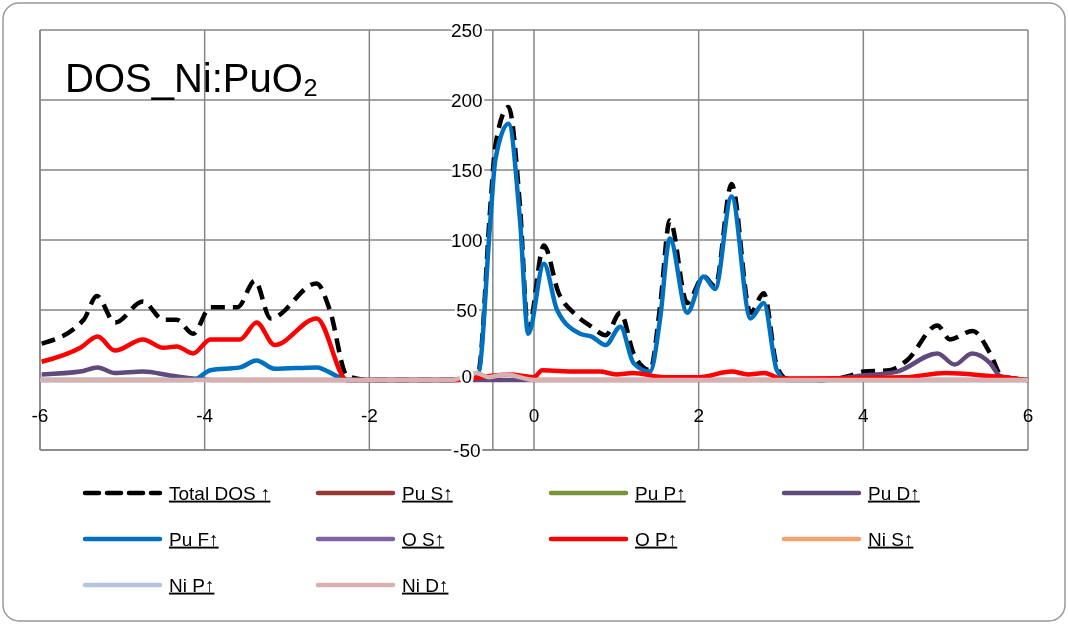 Image resolution: width=1068 pixels, height=624 pixels. I want to click on y-tick-label: 150, so click(466, 170).